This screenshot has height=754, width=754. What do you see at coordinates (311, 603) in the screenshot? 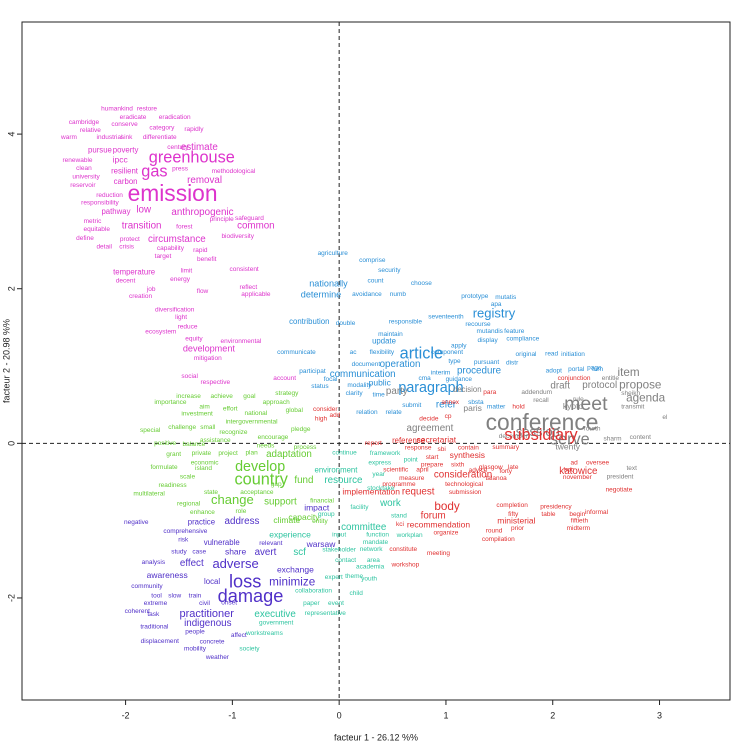
I see `word-point: paper` at bounding box center [311, 603].